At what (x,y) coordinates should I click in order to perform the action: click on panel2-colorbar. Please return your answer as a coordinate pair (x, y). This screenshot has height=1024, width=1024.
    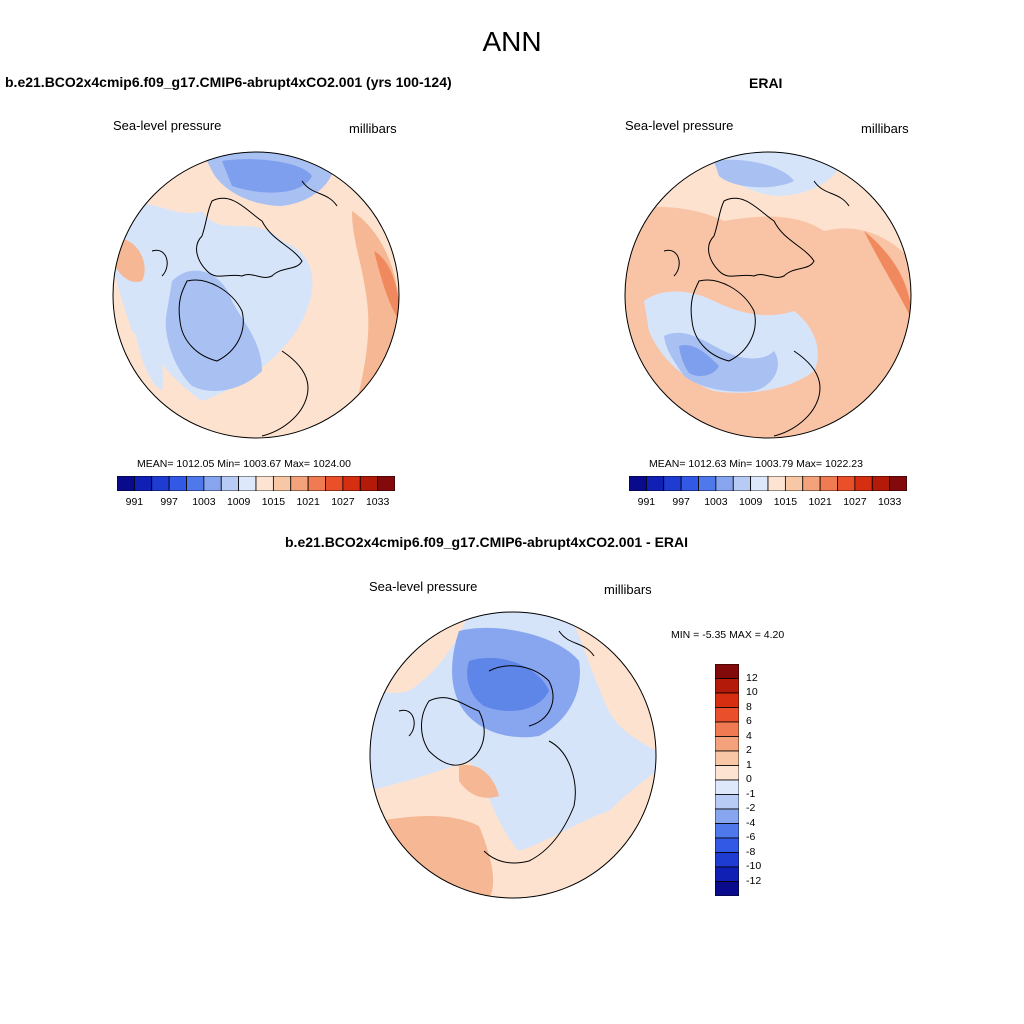
    Looking at the image, I should click on (768, 483).